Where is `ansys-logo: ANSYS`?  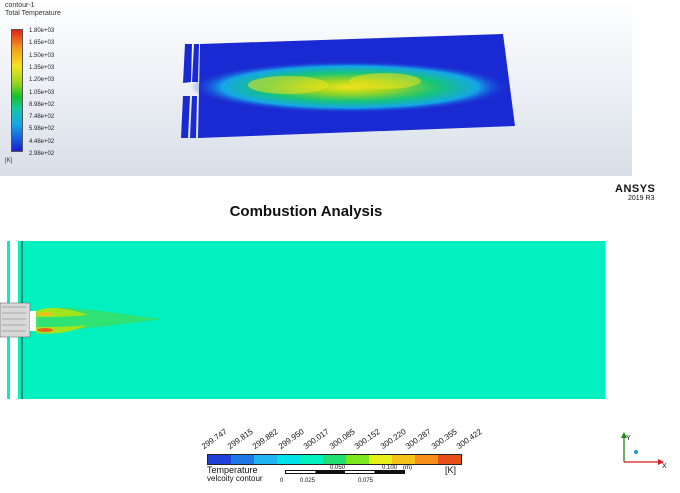
ansys-logo: ANSYS is located at coordinates (635, 189).